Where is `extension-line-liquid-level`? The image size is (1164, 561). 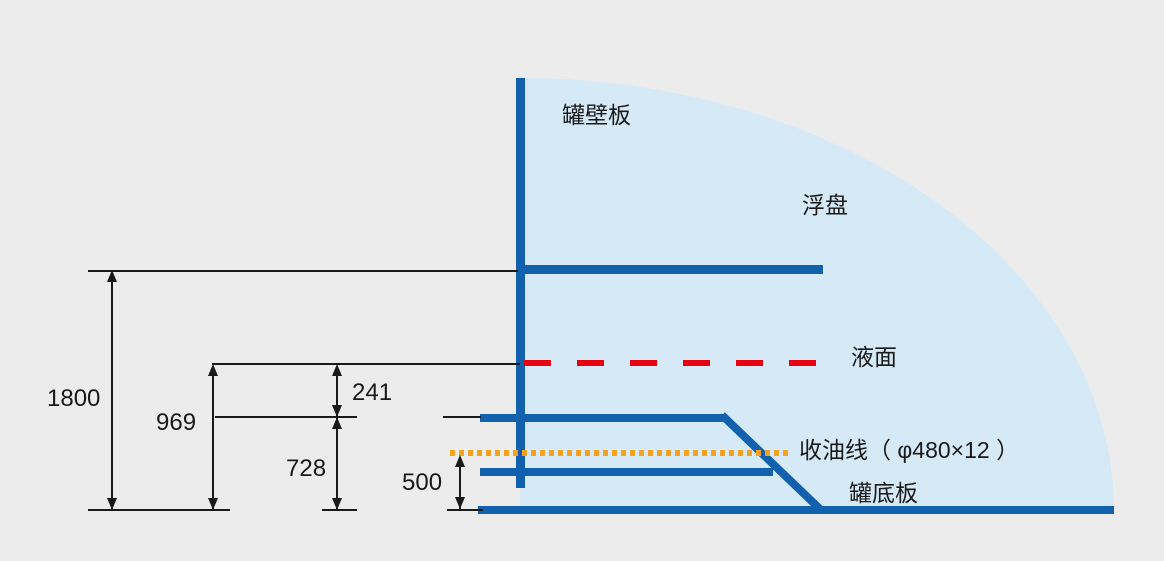
extension-line-liquid-level is located at coordinates (366, 364).